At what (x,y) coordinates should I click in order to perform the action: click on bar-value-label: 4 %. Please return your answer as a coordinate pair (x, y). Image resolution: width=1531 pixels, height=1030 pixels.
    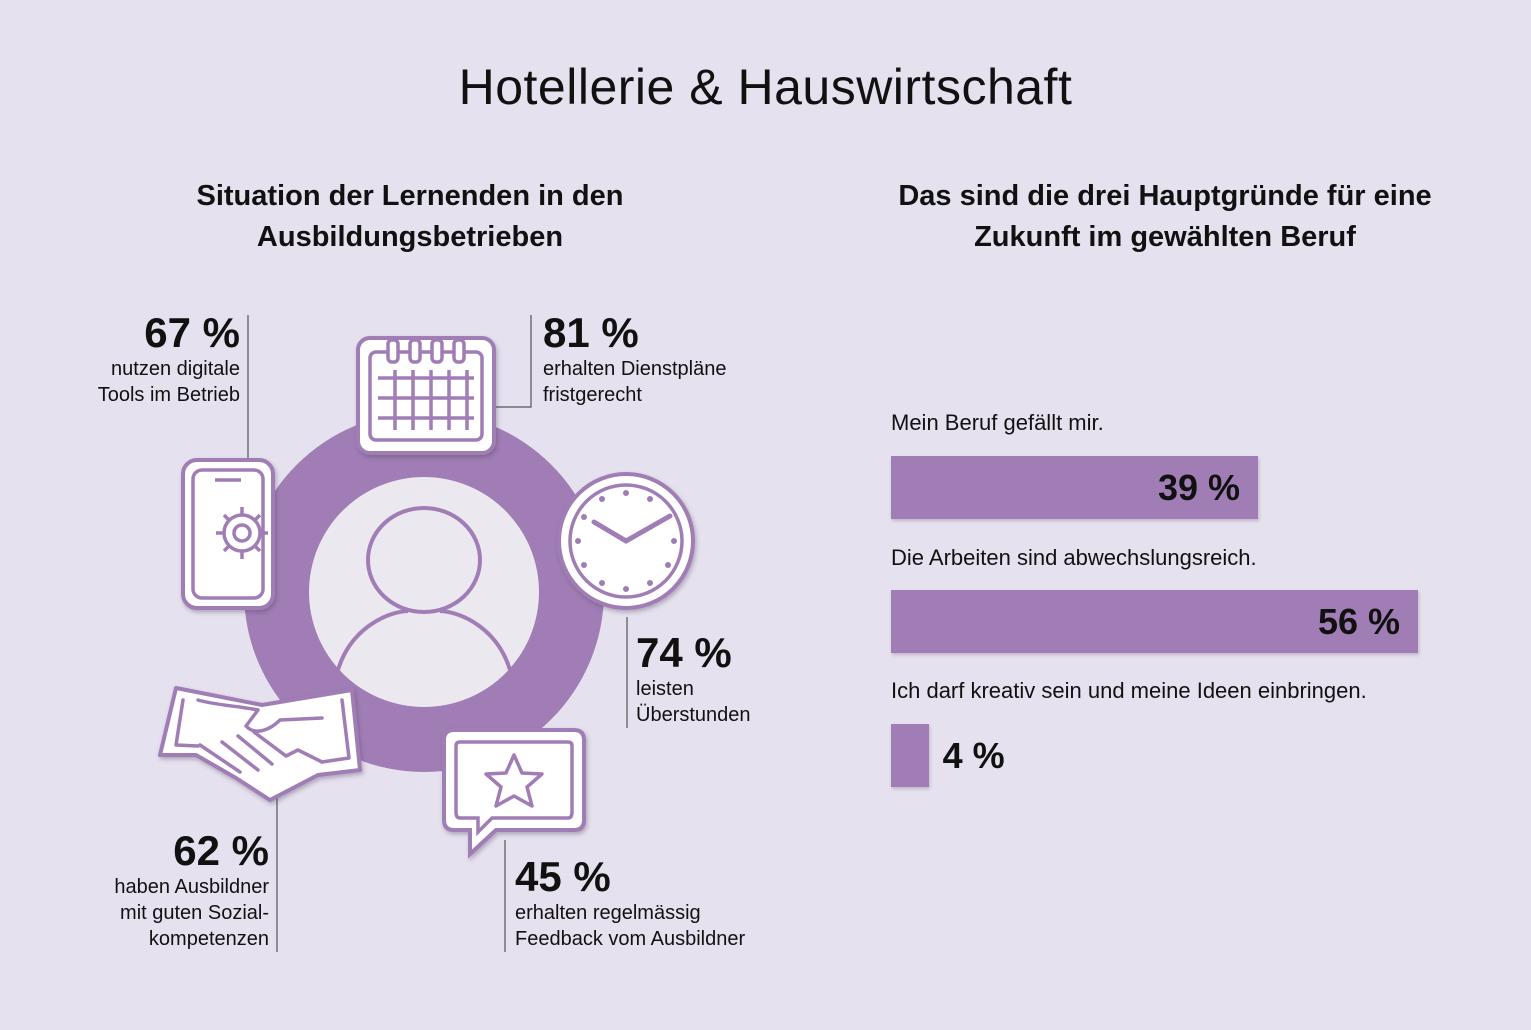
    Looking at the image, I should click on (973, 755).